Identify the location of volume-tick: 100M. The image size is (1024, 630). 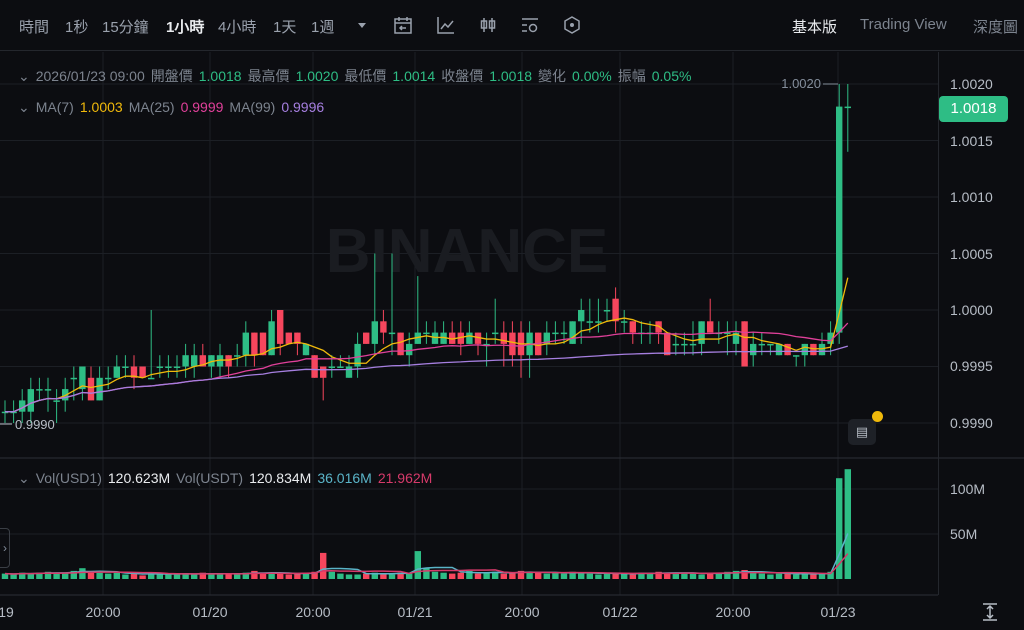
(968, 489).